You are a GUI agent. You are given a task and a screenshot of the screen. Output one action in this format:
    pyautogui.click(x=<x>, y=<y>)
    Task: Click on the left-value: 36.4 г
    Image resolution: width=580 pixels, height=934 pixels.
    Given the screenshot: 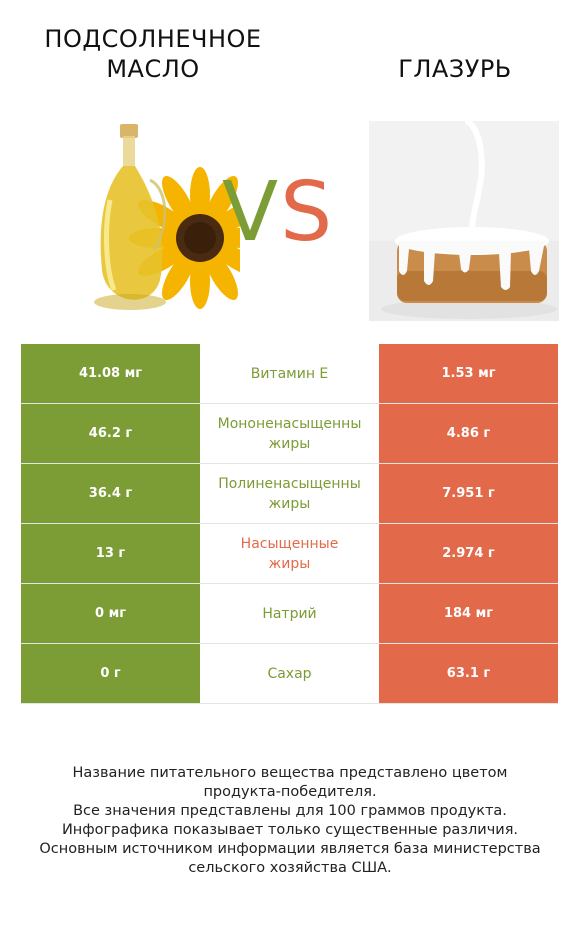 What is the action you would take?
    pyautogui.click(x=110, y=493)
    